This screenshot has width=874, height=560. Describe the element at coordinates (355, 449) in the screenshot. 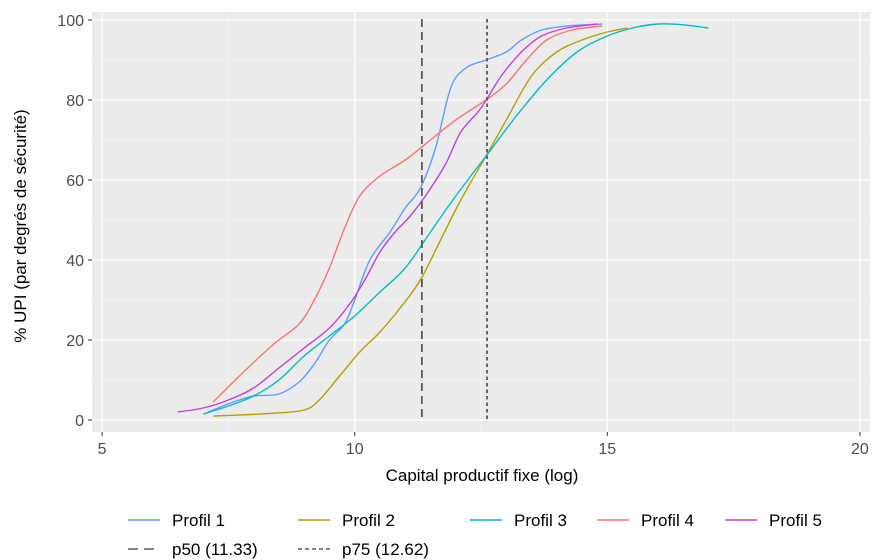

I see `x-tick-label: 10` at that location.